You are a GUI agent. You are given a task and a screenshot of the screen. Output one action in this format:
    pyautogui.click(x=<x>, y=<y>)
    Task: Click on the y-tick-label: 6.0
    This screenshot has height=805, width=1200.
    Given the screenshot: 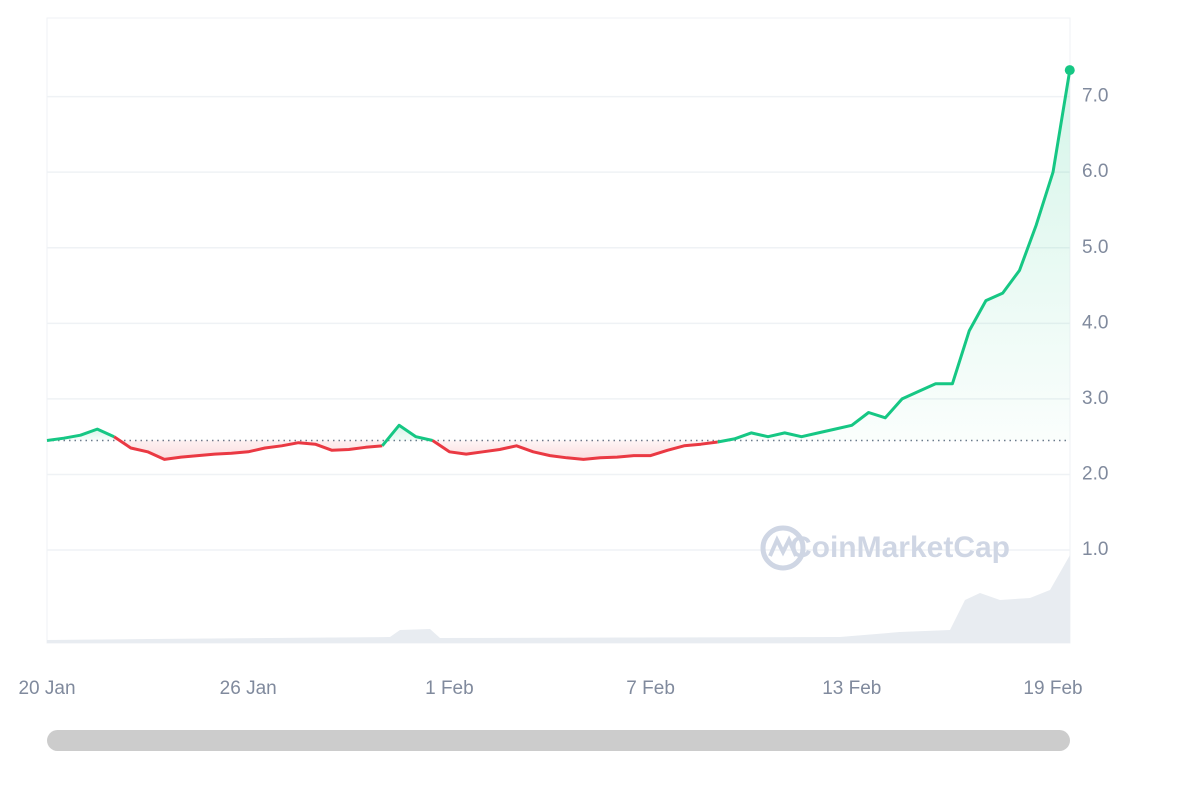 What is the action you would take?
    pyautogui.click(x=1095, y=171)
    